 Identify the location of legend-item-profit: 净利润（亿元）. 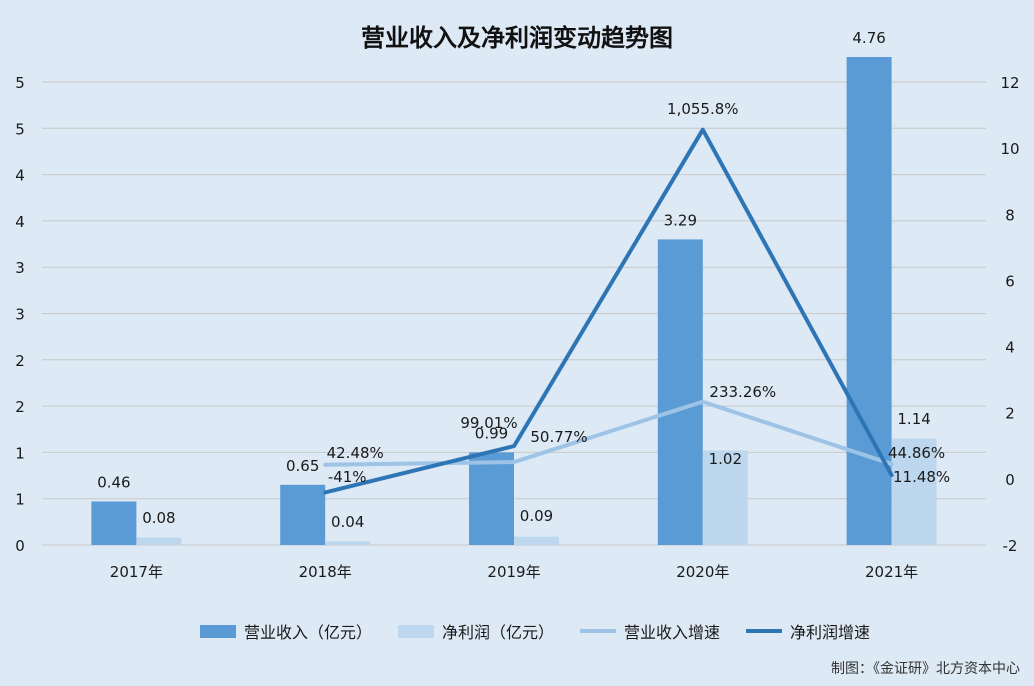
(476, 631).